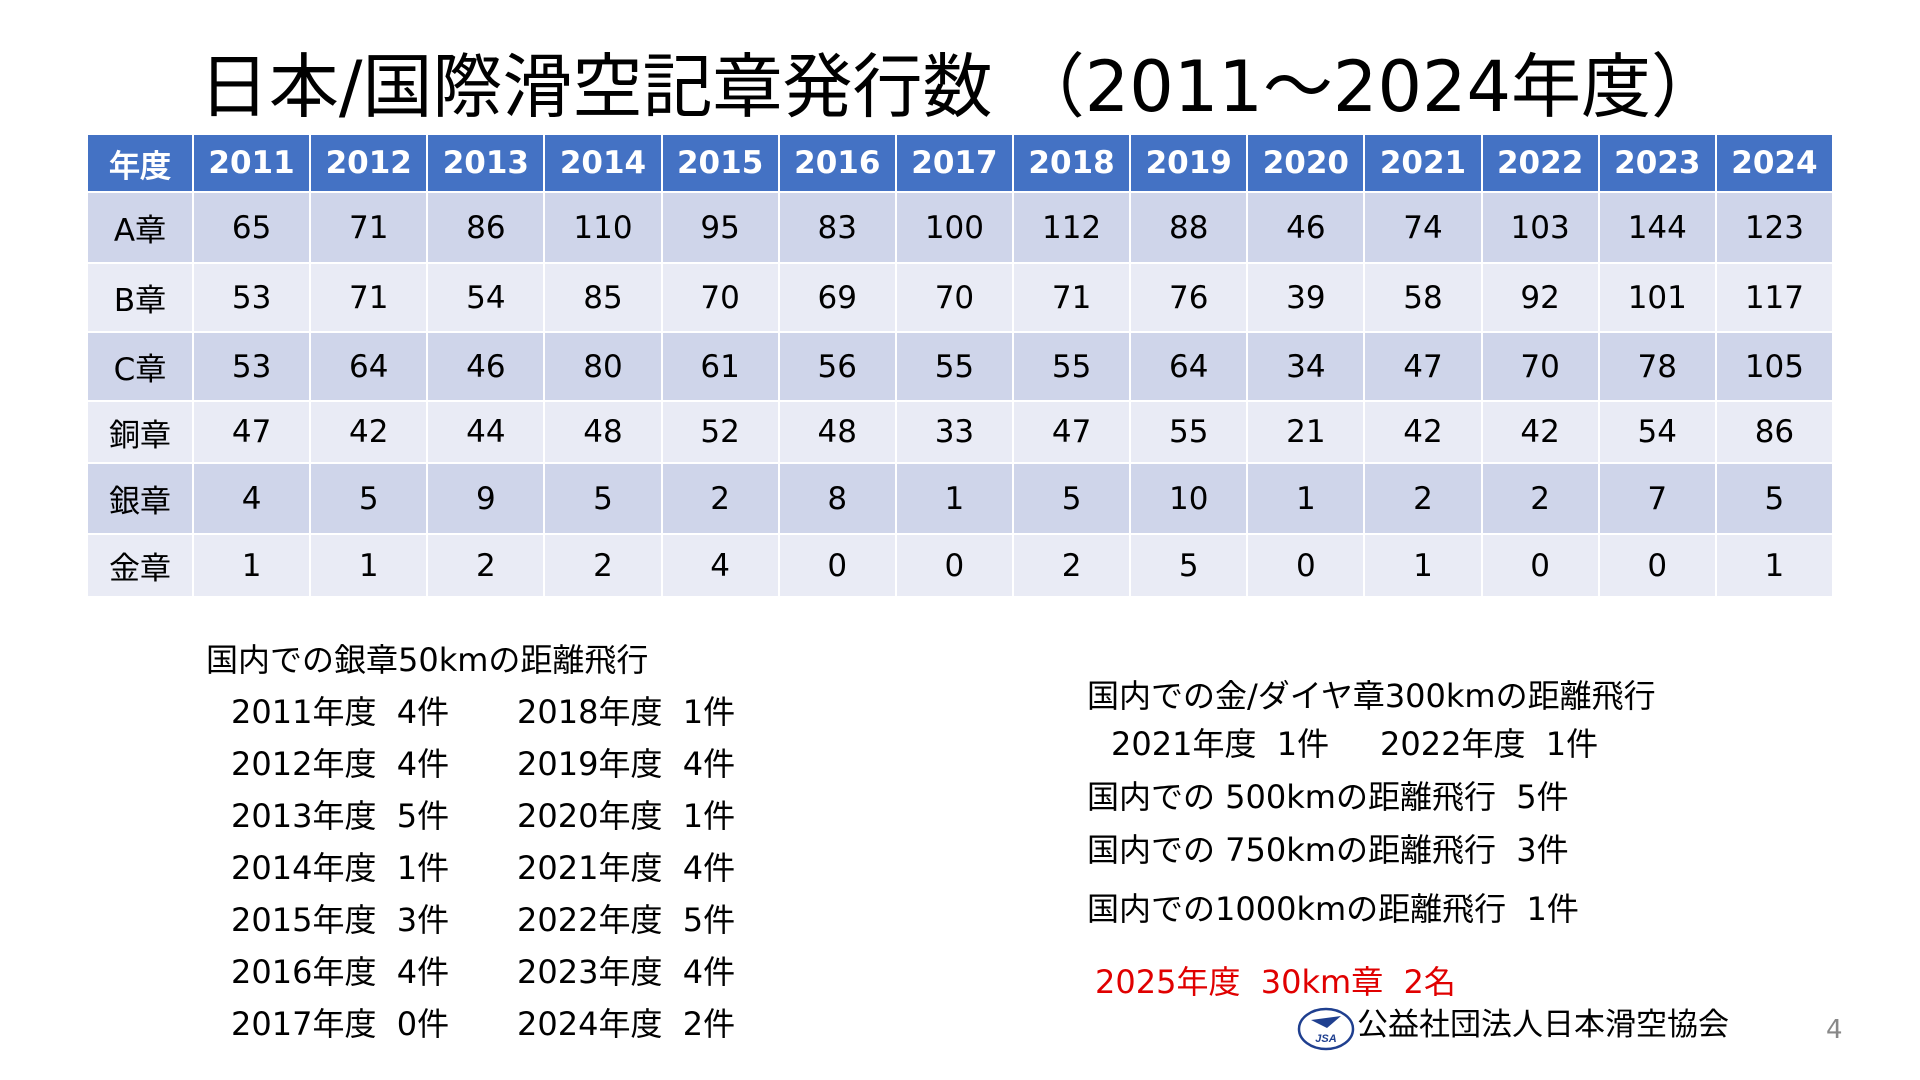  Describe the element at coordinates (253, 499) in the screenshot. I see `data-cell: 4` at that location.